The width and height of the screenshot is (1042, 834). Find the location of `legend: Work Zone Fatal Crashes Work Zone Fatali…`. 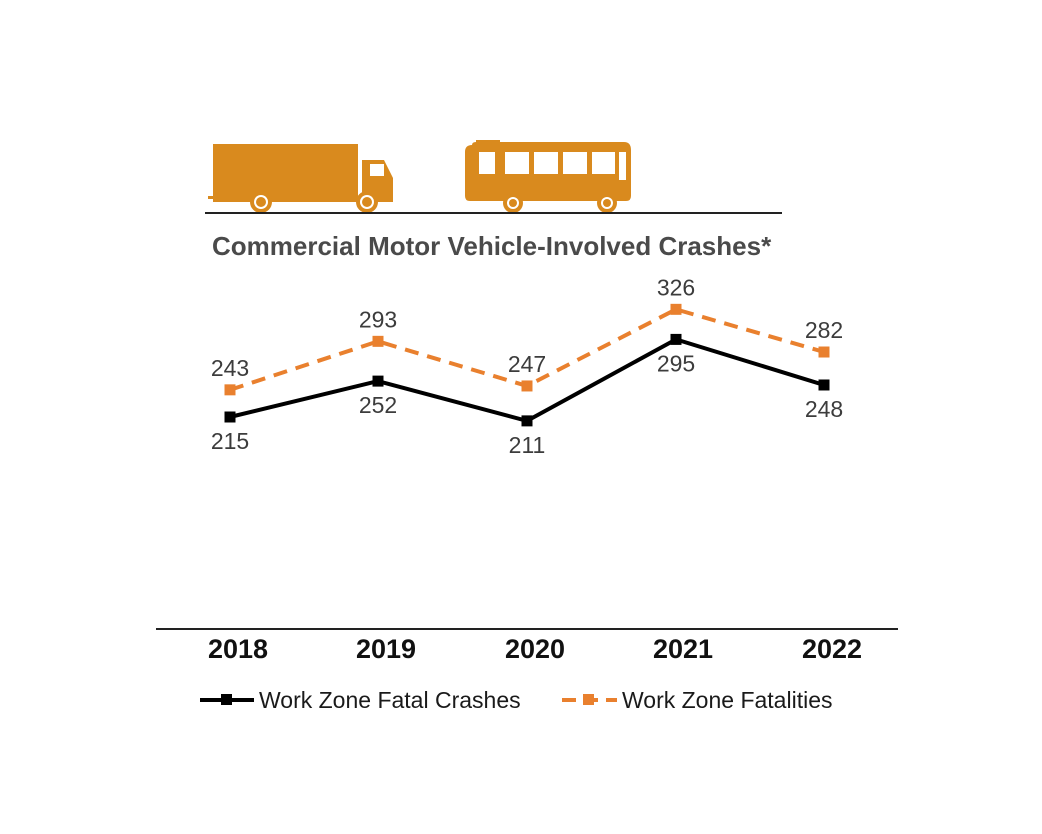

legend: Work Zone Fatal Crashes Work Zone Fatali… is located at coordinates (516, 700).